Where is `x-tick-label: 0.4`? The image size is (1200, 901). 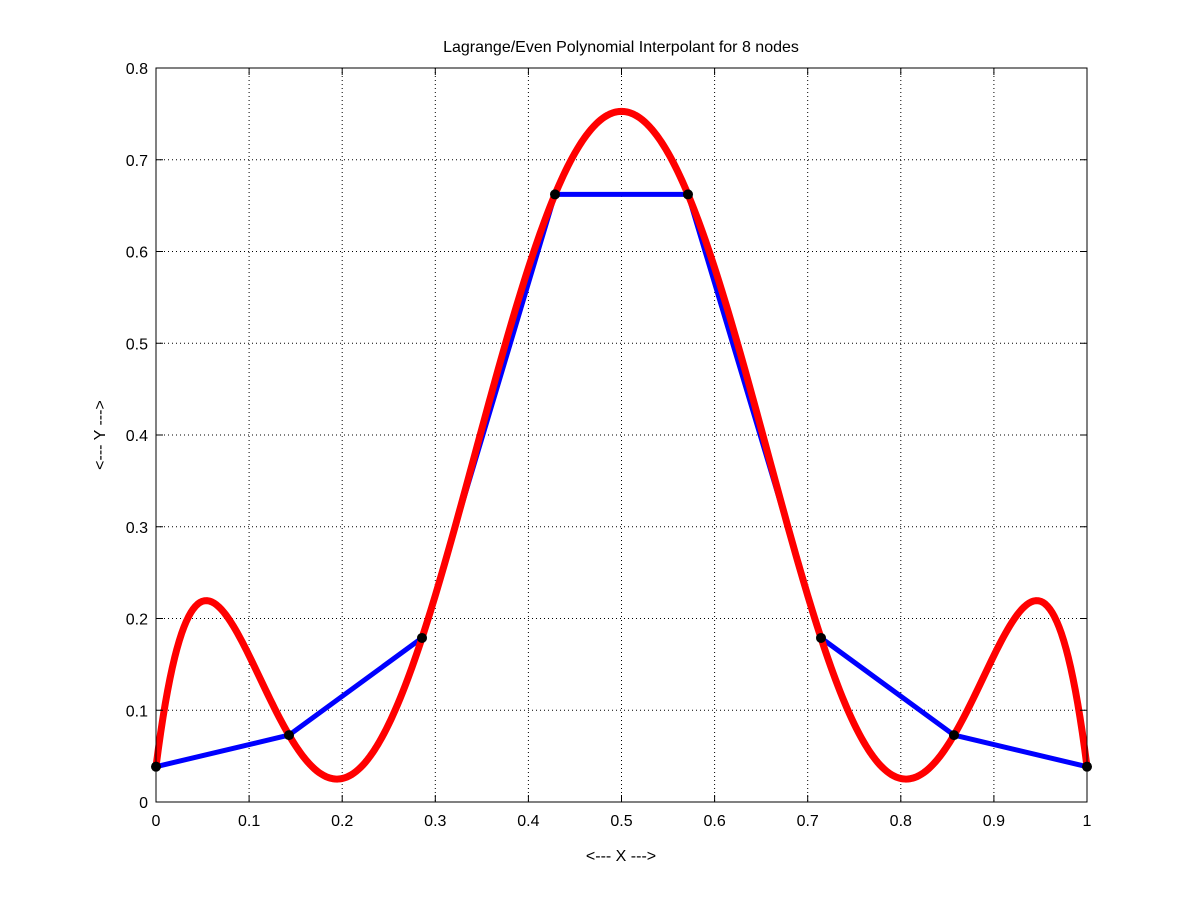 x-tick-label: 0.4 is located at coordinates (528, 821).